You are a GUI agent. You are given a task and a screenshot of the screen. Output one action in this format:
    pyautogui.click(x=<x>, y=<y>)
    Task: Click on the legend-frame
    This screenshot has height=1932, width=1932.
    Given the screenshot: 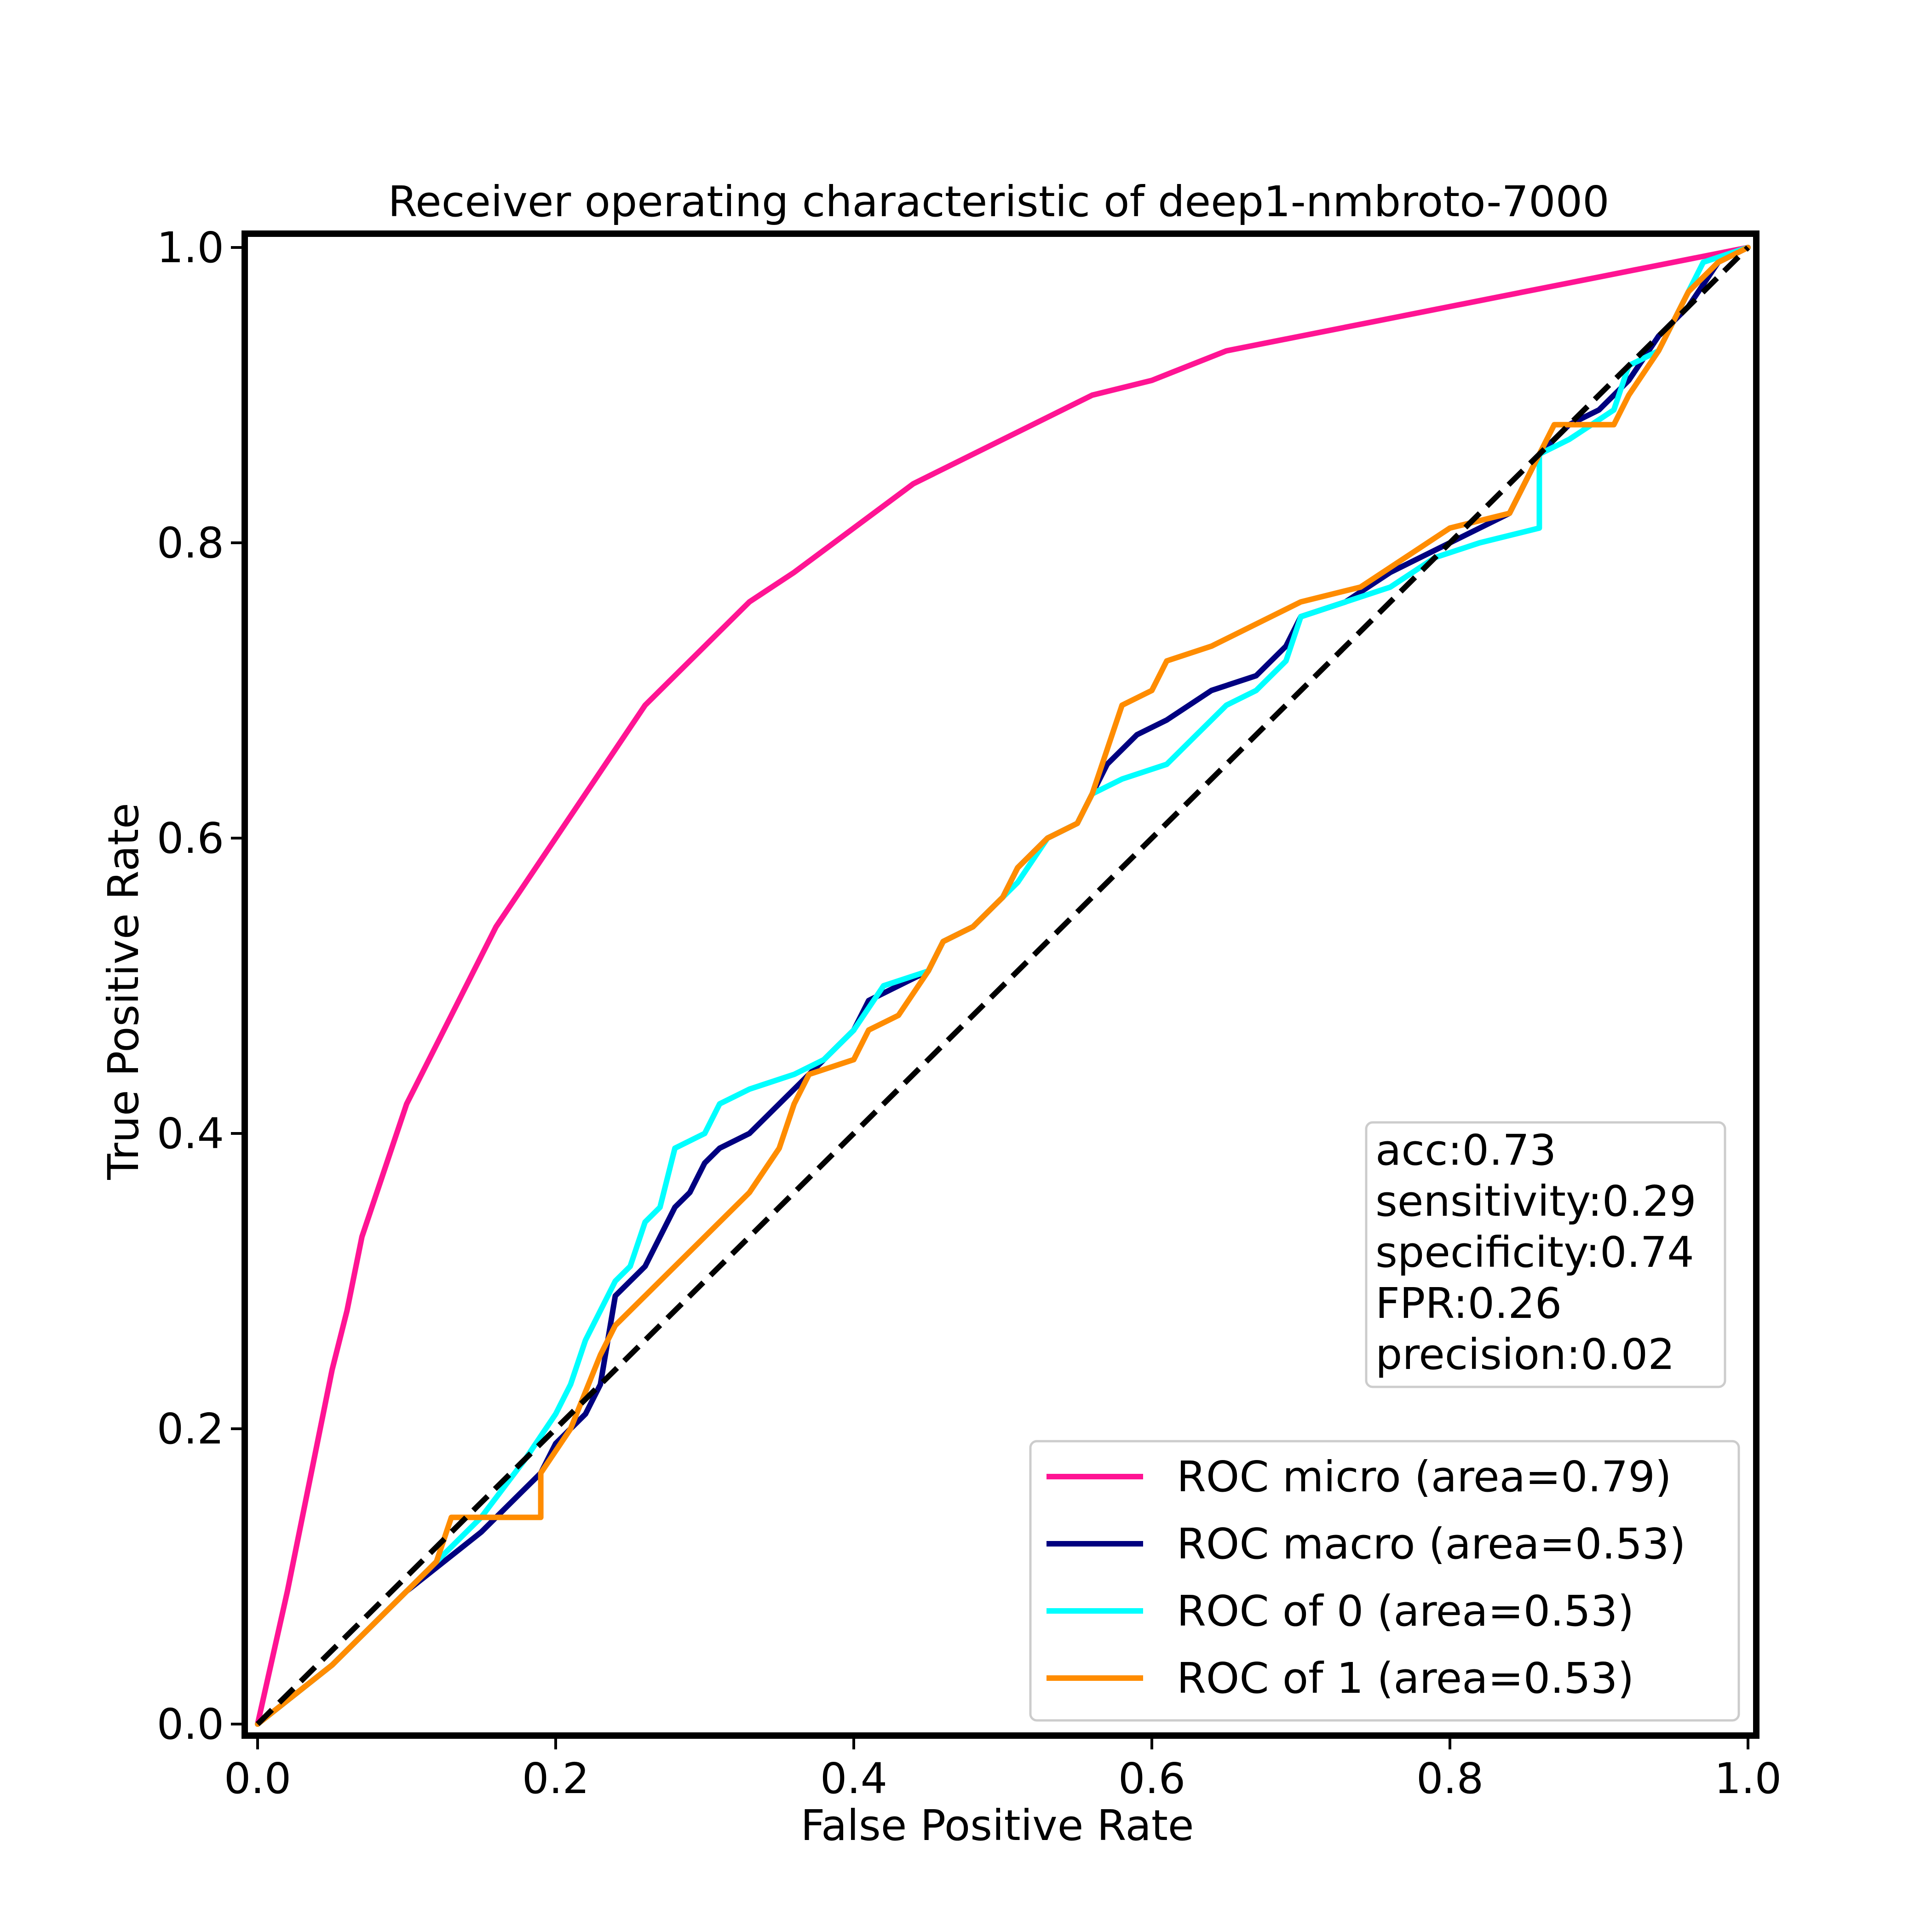 What is the action you would take?
    pyautogui.click(x=1384, y=1581)
    